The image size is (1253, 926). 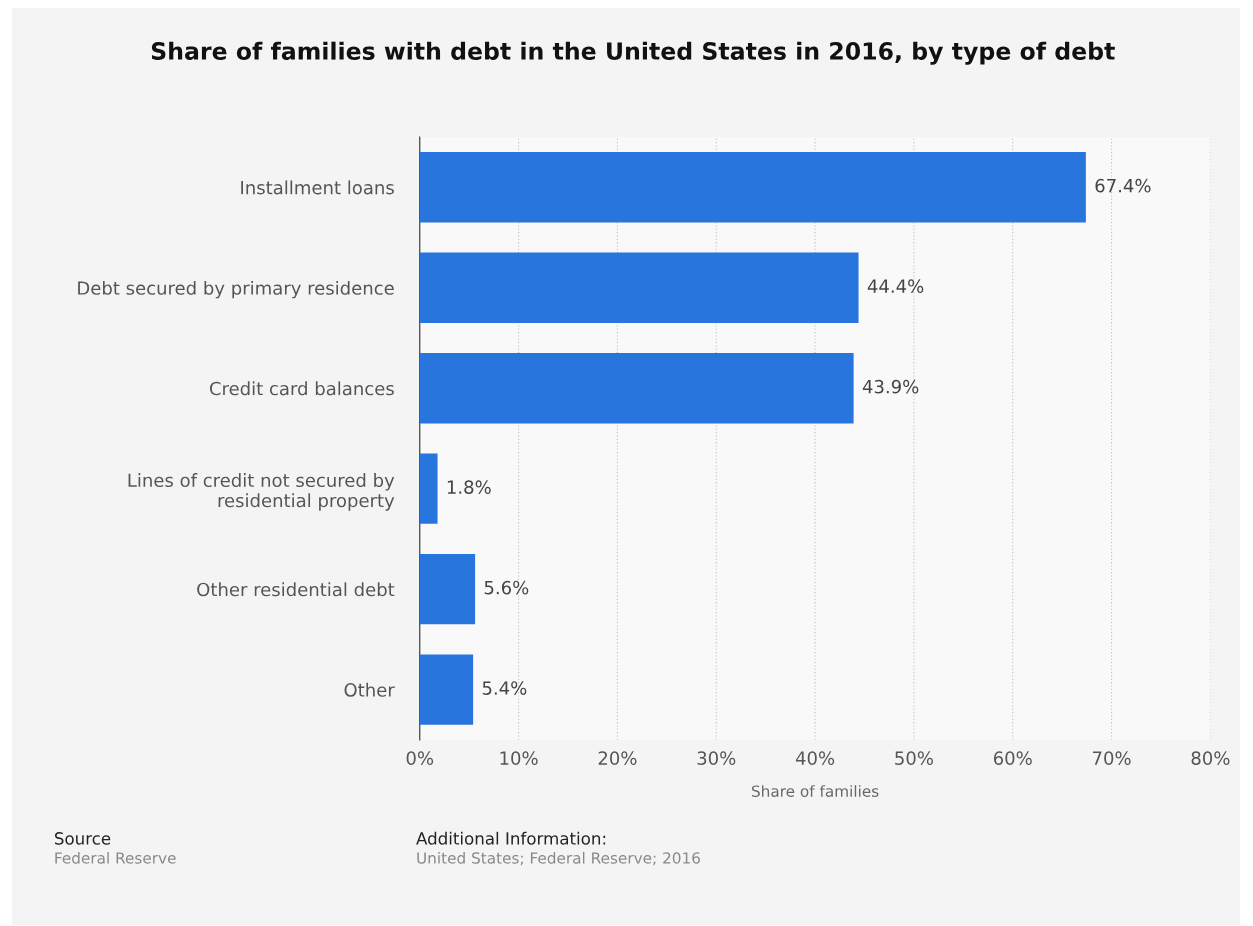 What do you see at coordinates (890, 386) in the screenshot?
I see `data-label: 43.9%` at bounding box center [890, 386].